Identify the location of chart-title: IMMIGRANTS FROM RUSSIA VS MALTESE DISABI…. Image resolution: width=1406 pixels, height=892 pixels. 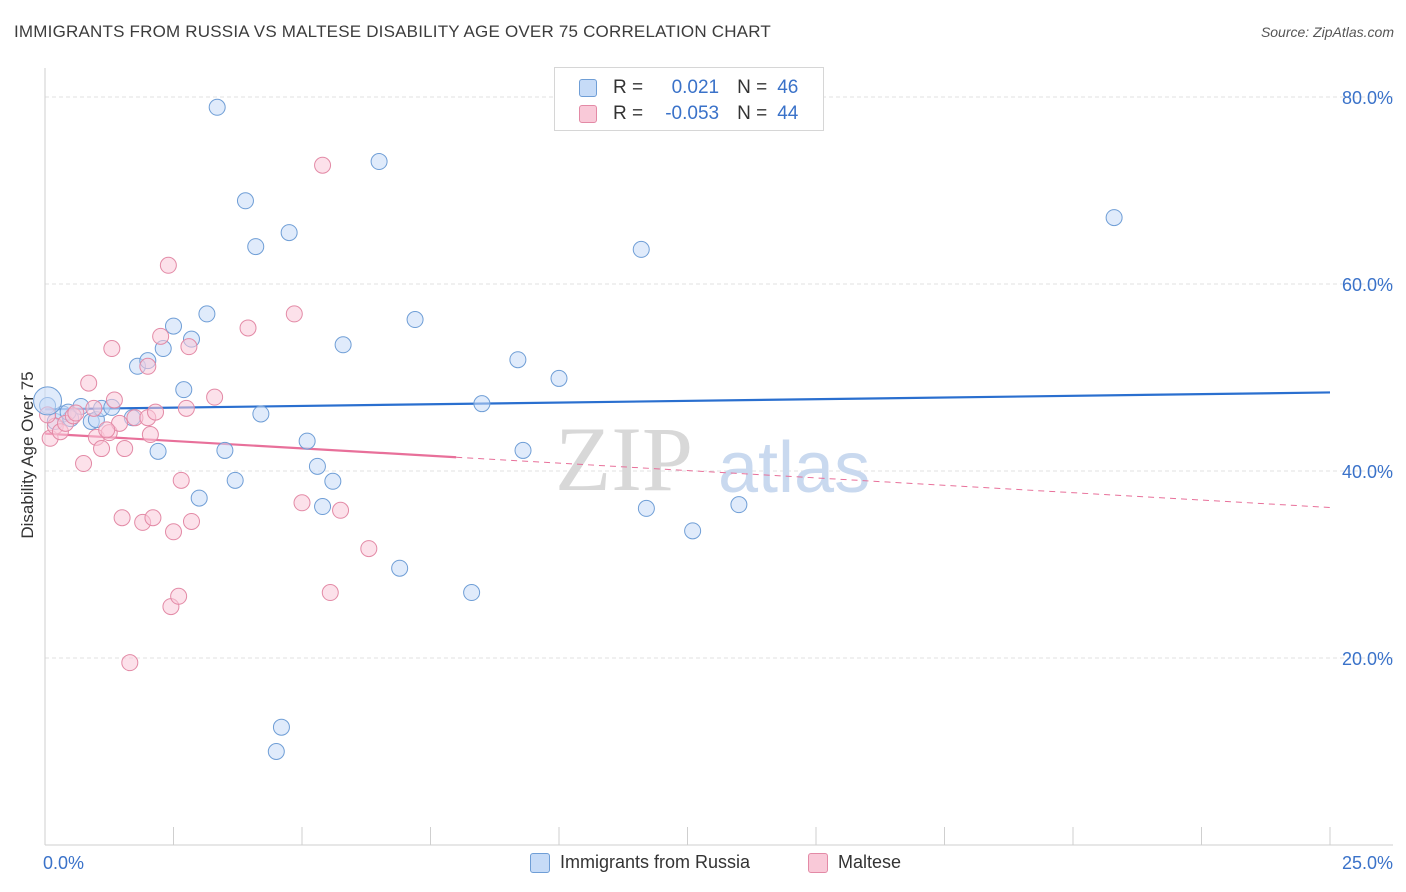
(392, 31).